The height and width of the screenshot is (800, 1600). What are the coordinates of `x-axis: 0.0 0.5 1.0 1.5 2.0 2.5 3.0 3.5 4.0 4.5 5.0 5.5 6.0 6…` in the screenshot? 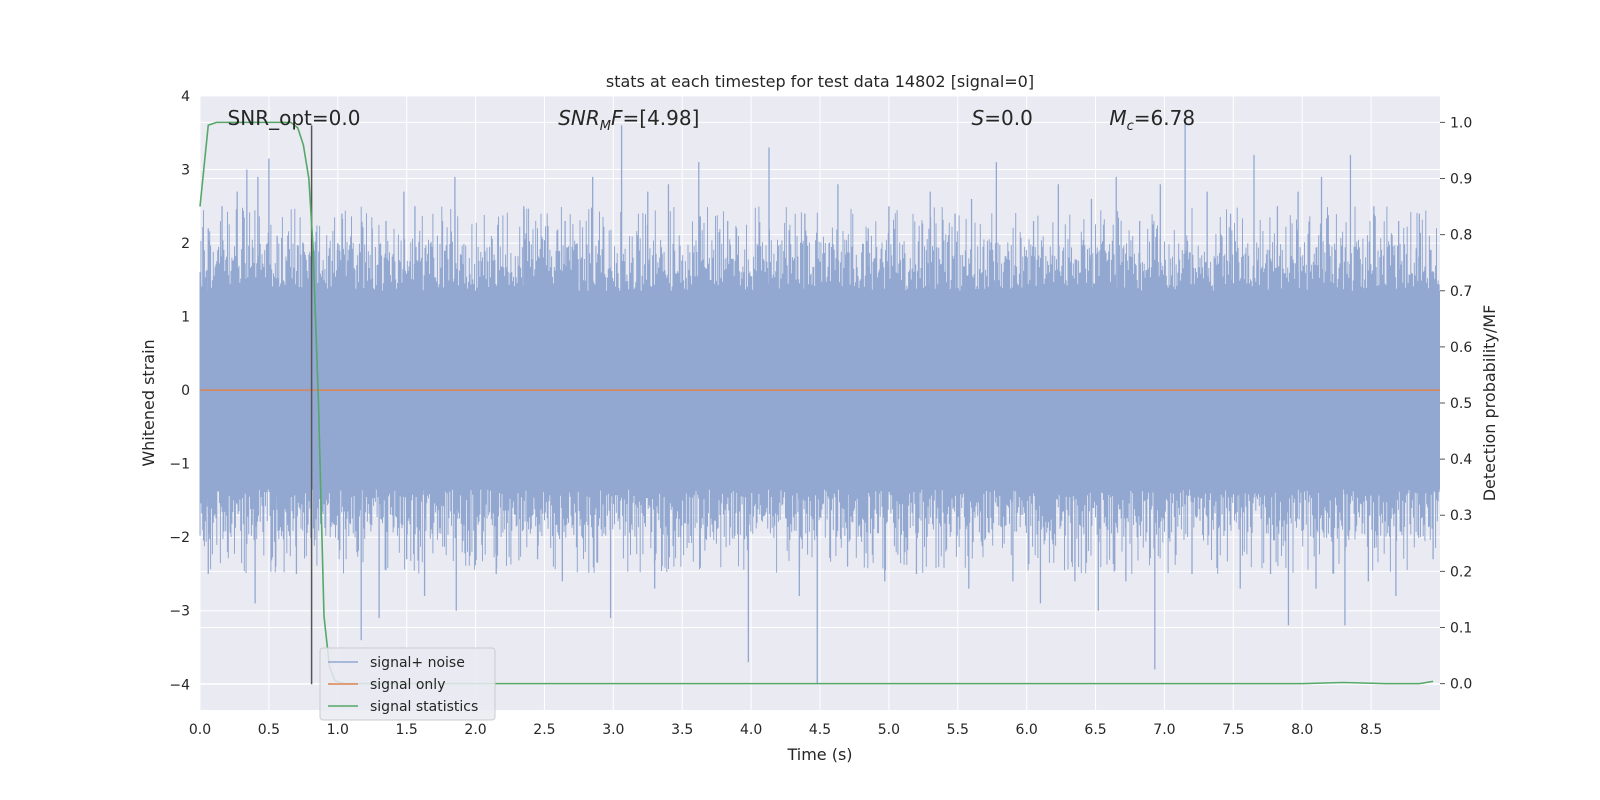 It's located at (785, 730).